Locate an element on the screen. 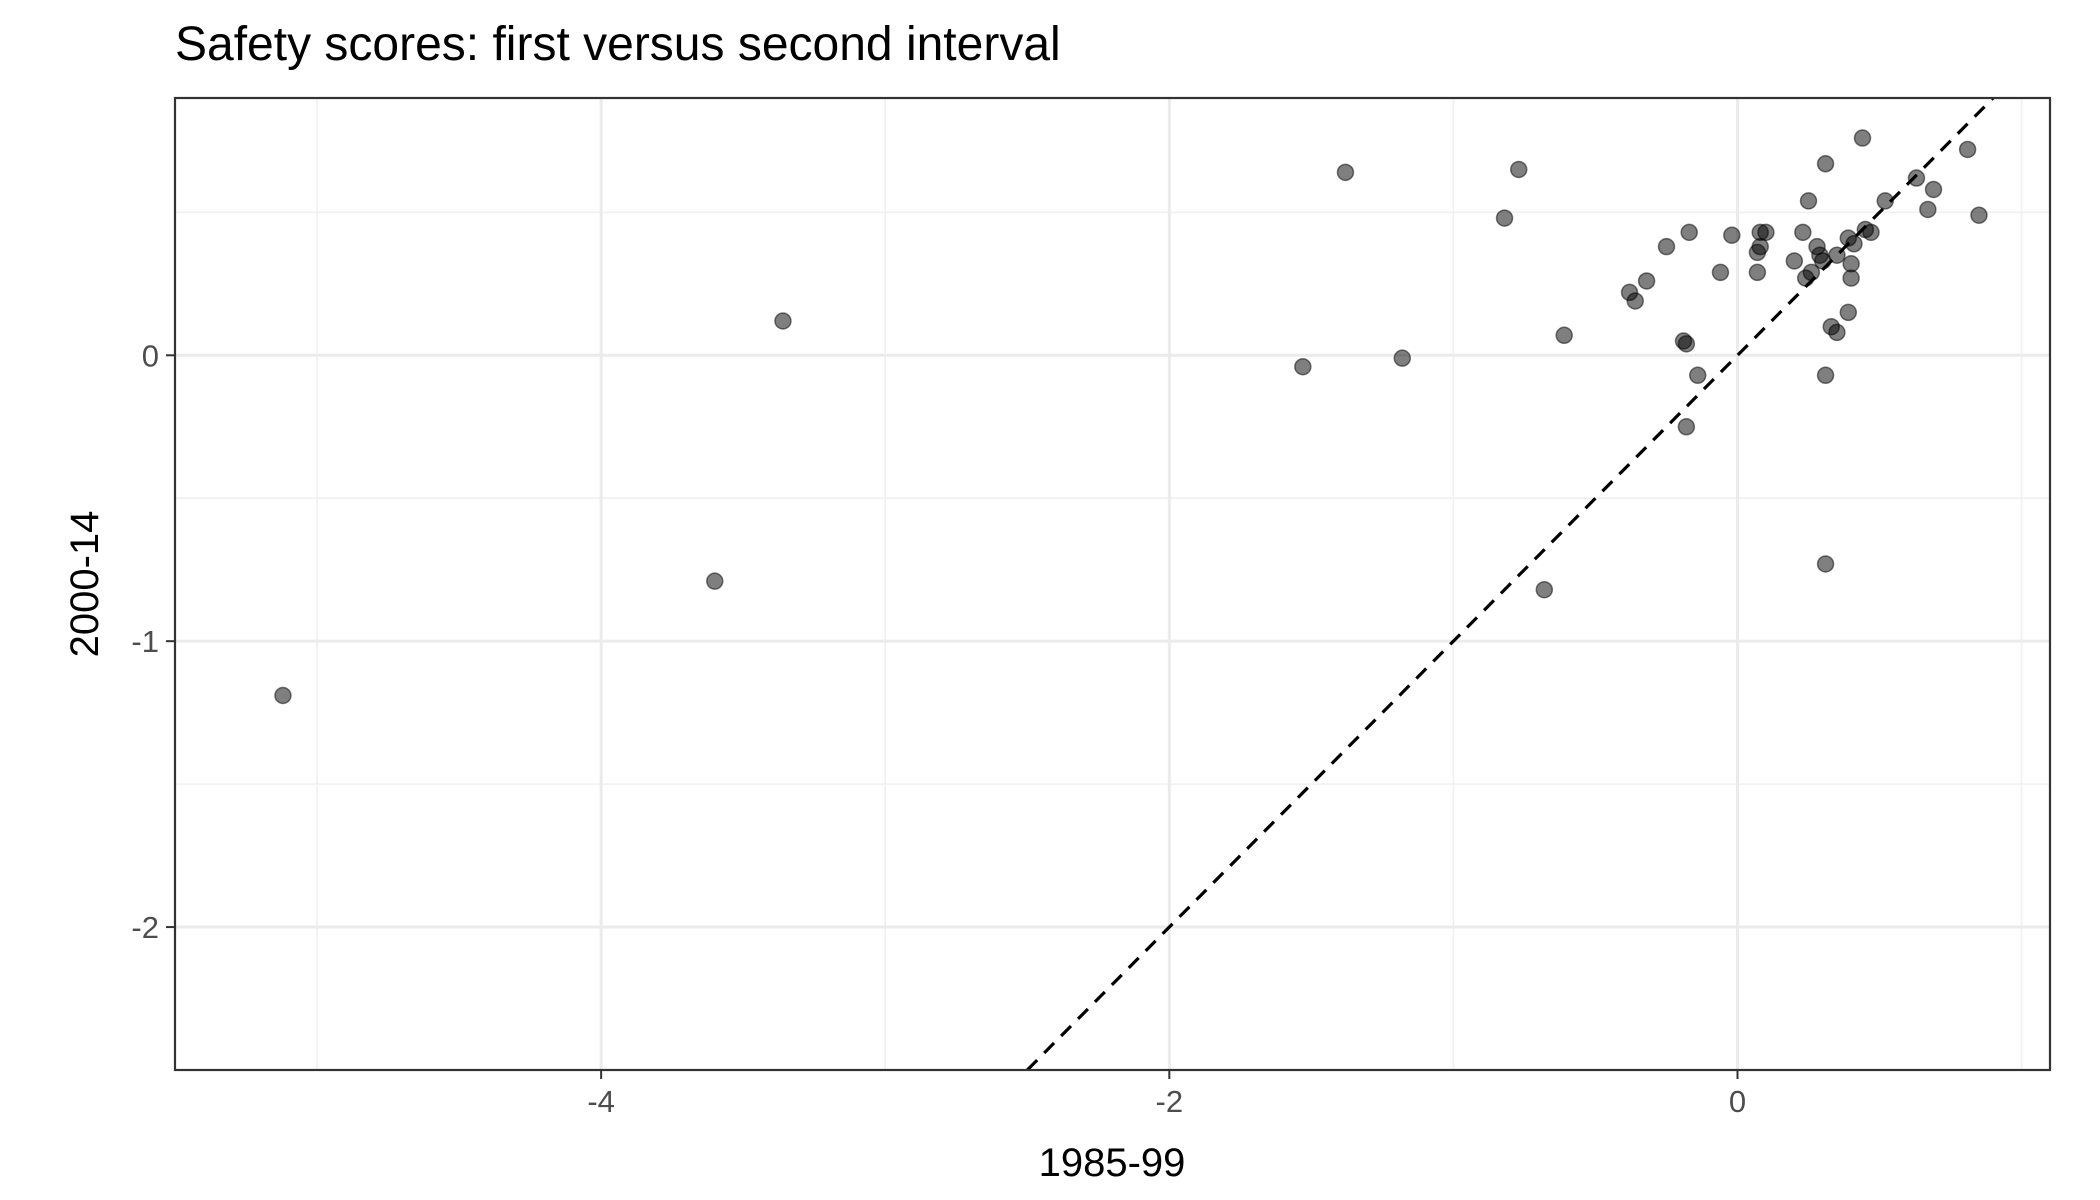 This screenshot has height=1200, width=2100. y-axis-title: 2000-14 is located at coordinates (85, 584).